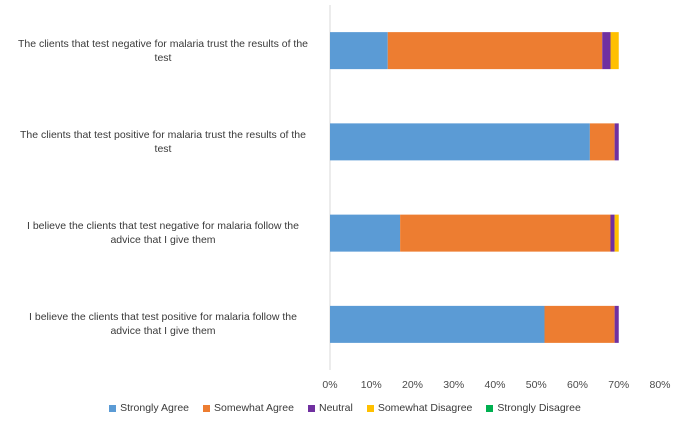 The image size is (690, 435). Describe the element at coordinates (539, 408) in the screenshot. I see `legend-label: Strongly Disagree` at that location.